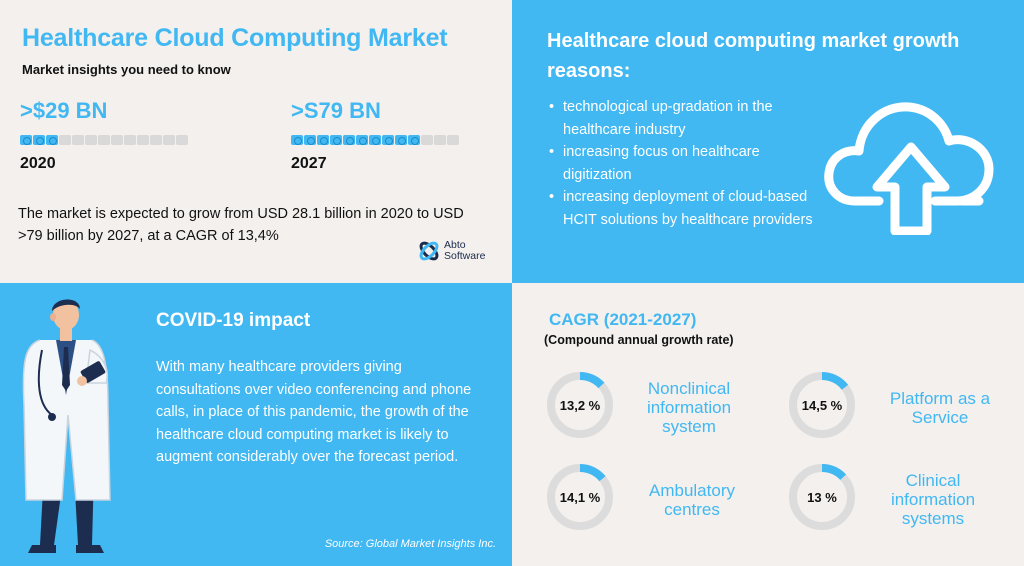 The image size is (1024, 566). I want to click on cagr-subtitle: (Compound annual growth rate), so click(639, 340).